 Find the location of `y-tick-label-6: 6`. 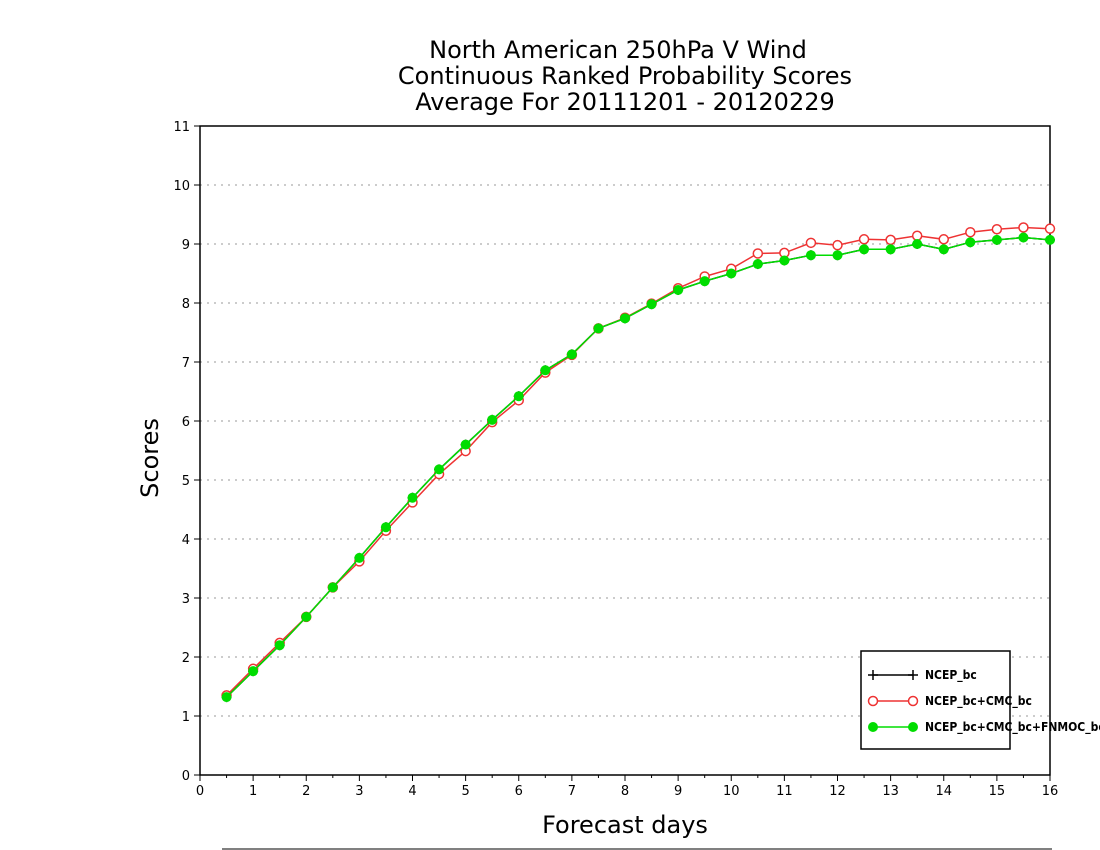

y-tick-label-6: 6 is located at coordinates (186, 422).